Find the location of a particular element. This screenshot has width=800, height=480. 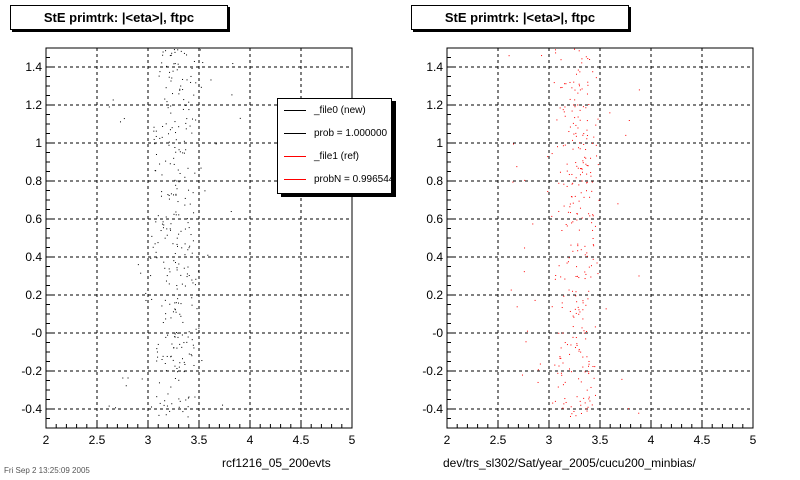

y-tick-label: 1.4 is located at coordinates (434, 67).